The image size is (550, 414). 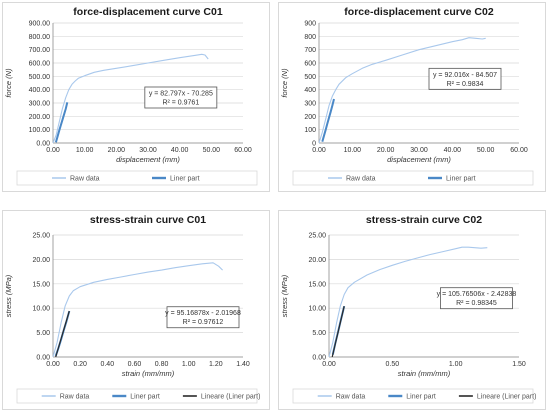 I want to click on x-tick-label: 0.20, so click(x=80, y=364).